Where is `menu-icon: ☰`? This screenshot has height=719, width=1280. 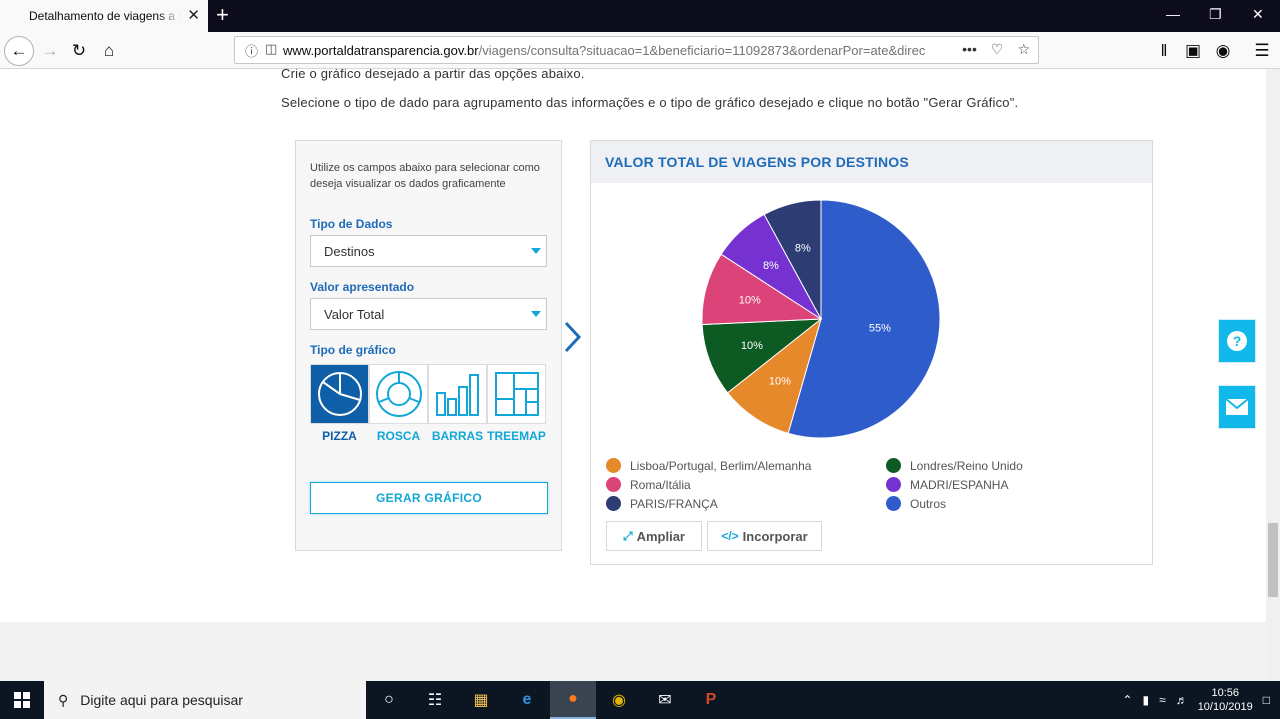 menu-icon: ☰ is located at coordinates (1262, 50).